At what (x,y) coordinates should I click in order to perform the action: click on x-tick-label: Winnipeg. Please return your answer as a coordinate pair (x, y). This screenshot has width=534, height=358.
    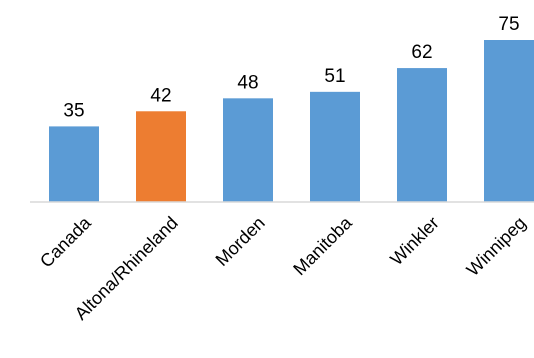
    Looking at the image, I should click on (496, 246).